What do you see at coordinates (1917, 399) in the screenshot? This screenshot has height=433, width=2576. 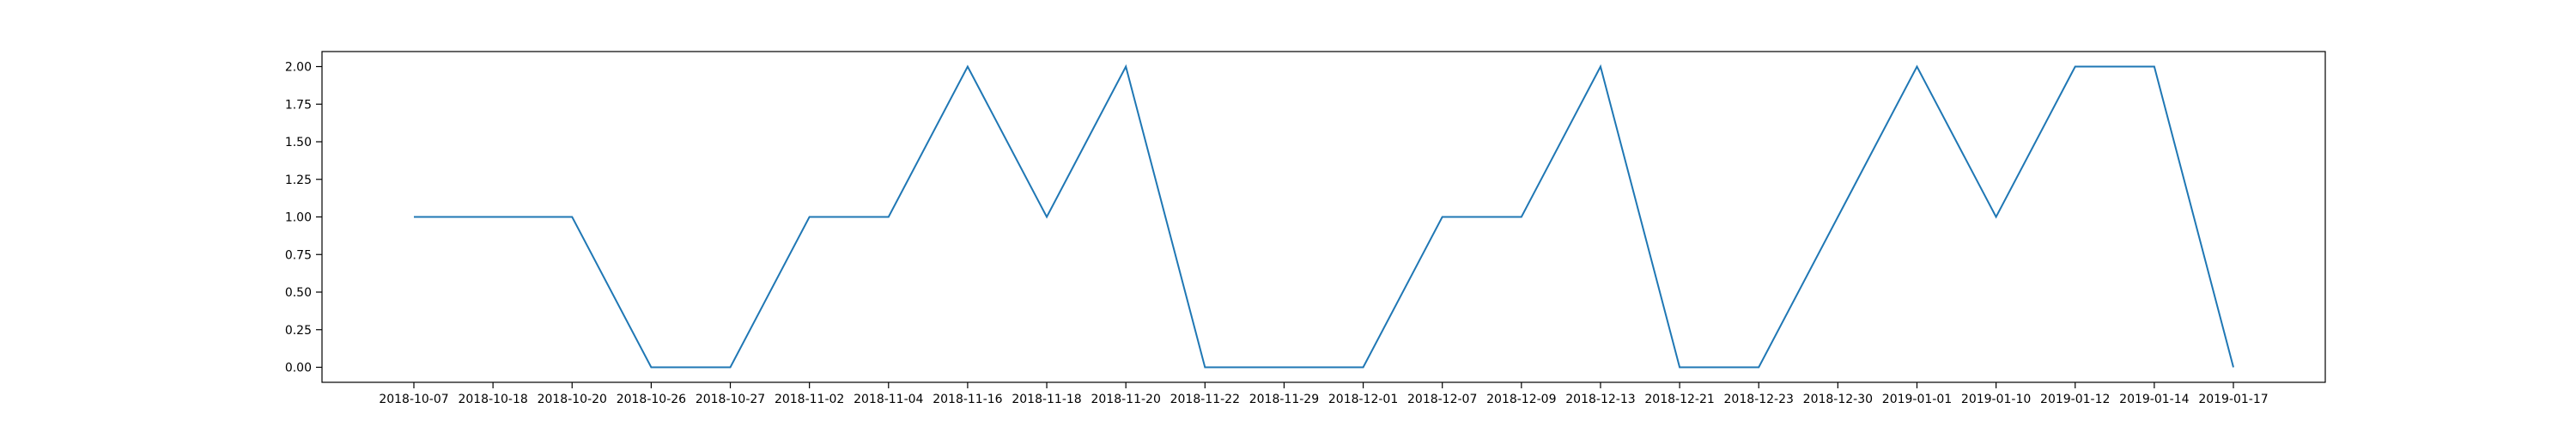 I see `x-tick-label: 2019-01-01` at bounding box center [1917, 399].